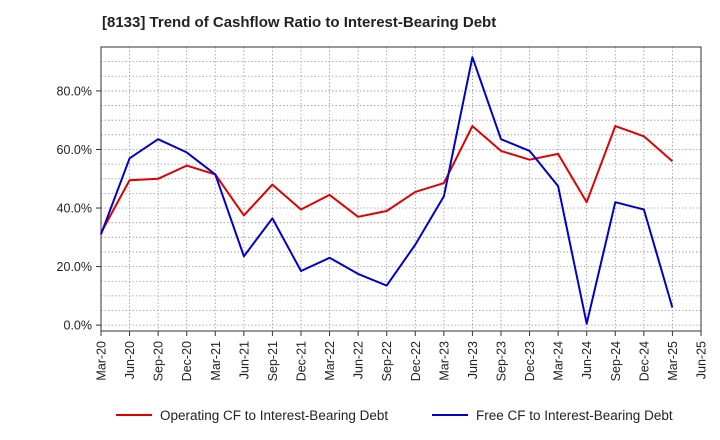 The image size is (720, 440). I want to click on y-tick-labels: 0.0% 20.0% 40.0% 60.0% 80.0%, so click(74, 208).